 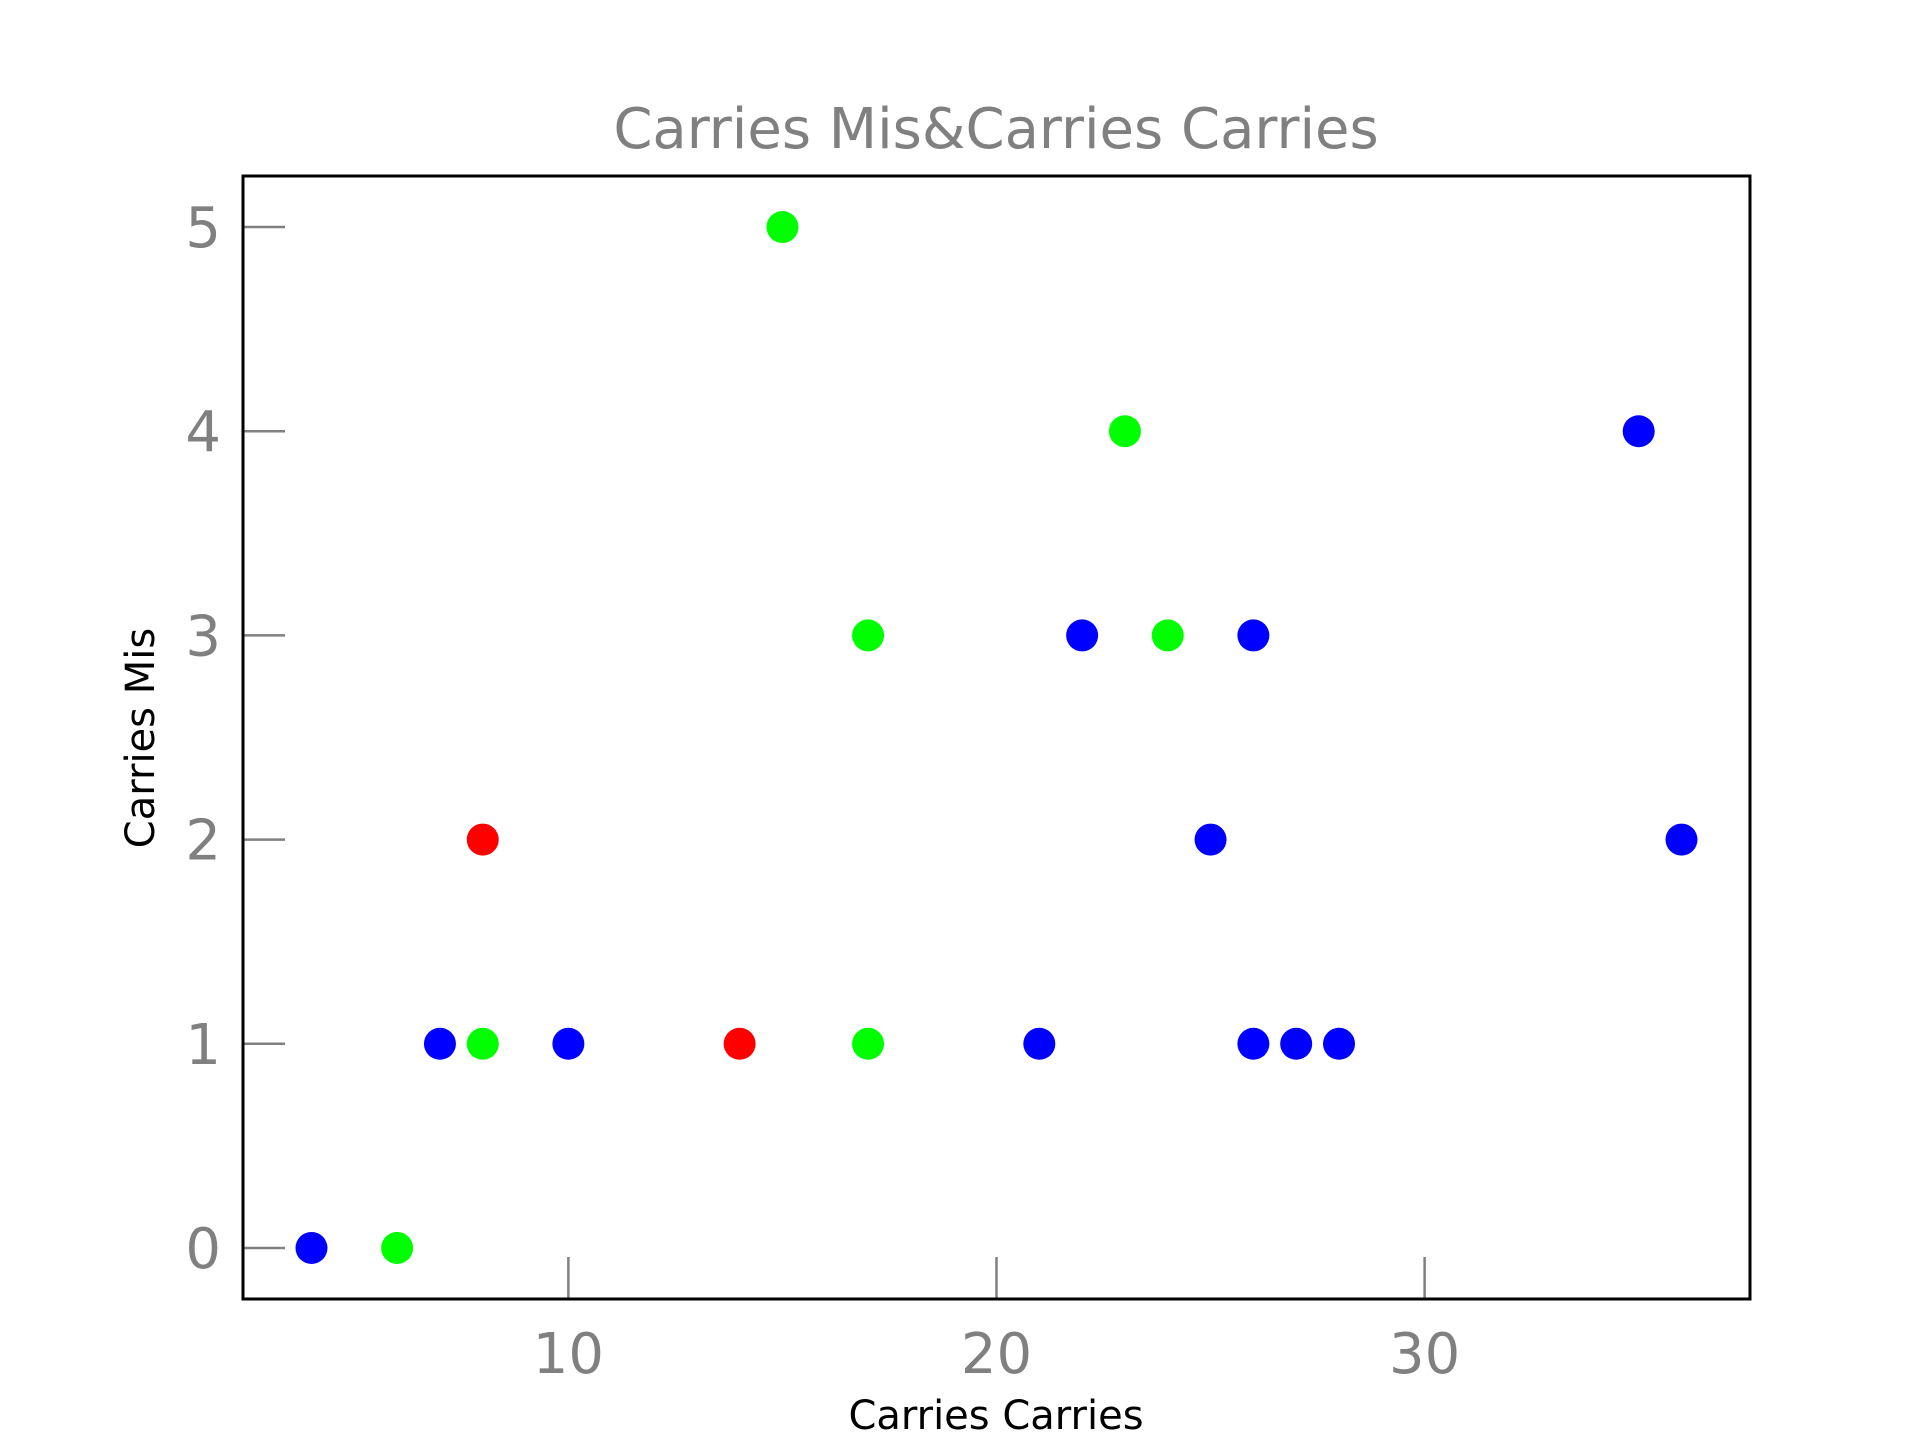 I want to click on y-tick-label: 5, so click(x=203, y=228).